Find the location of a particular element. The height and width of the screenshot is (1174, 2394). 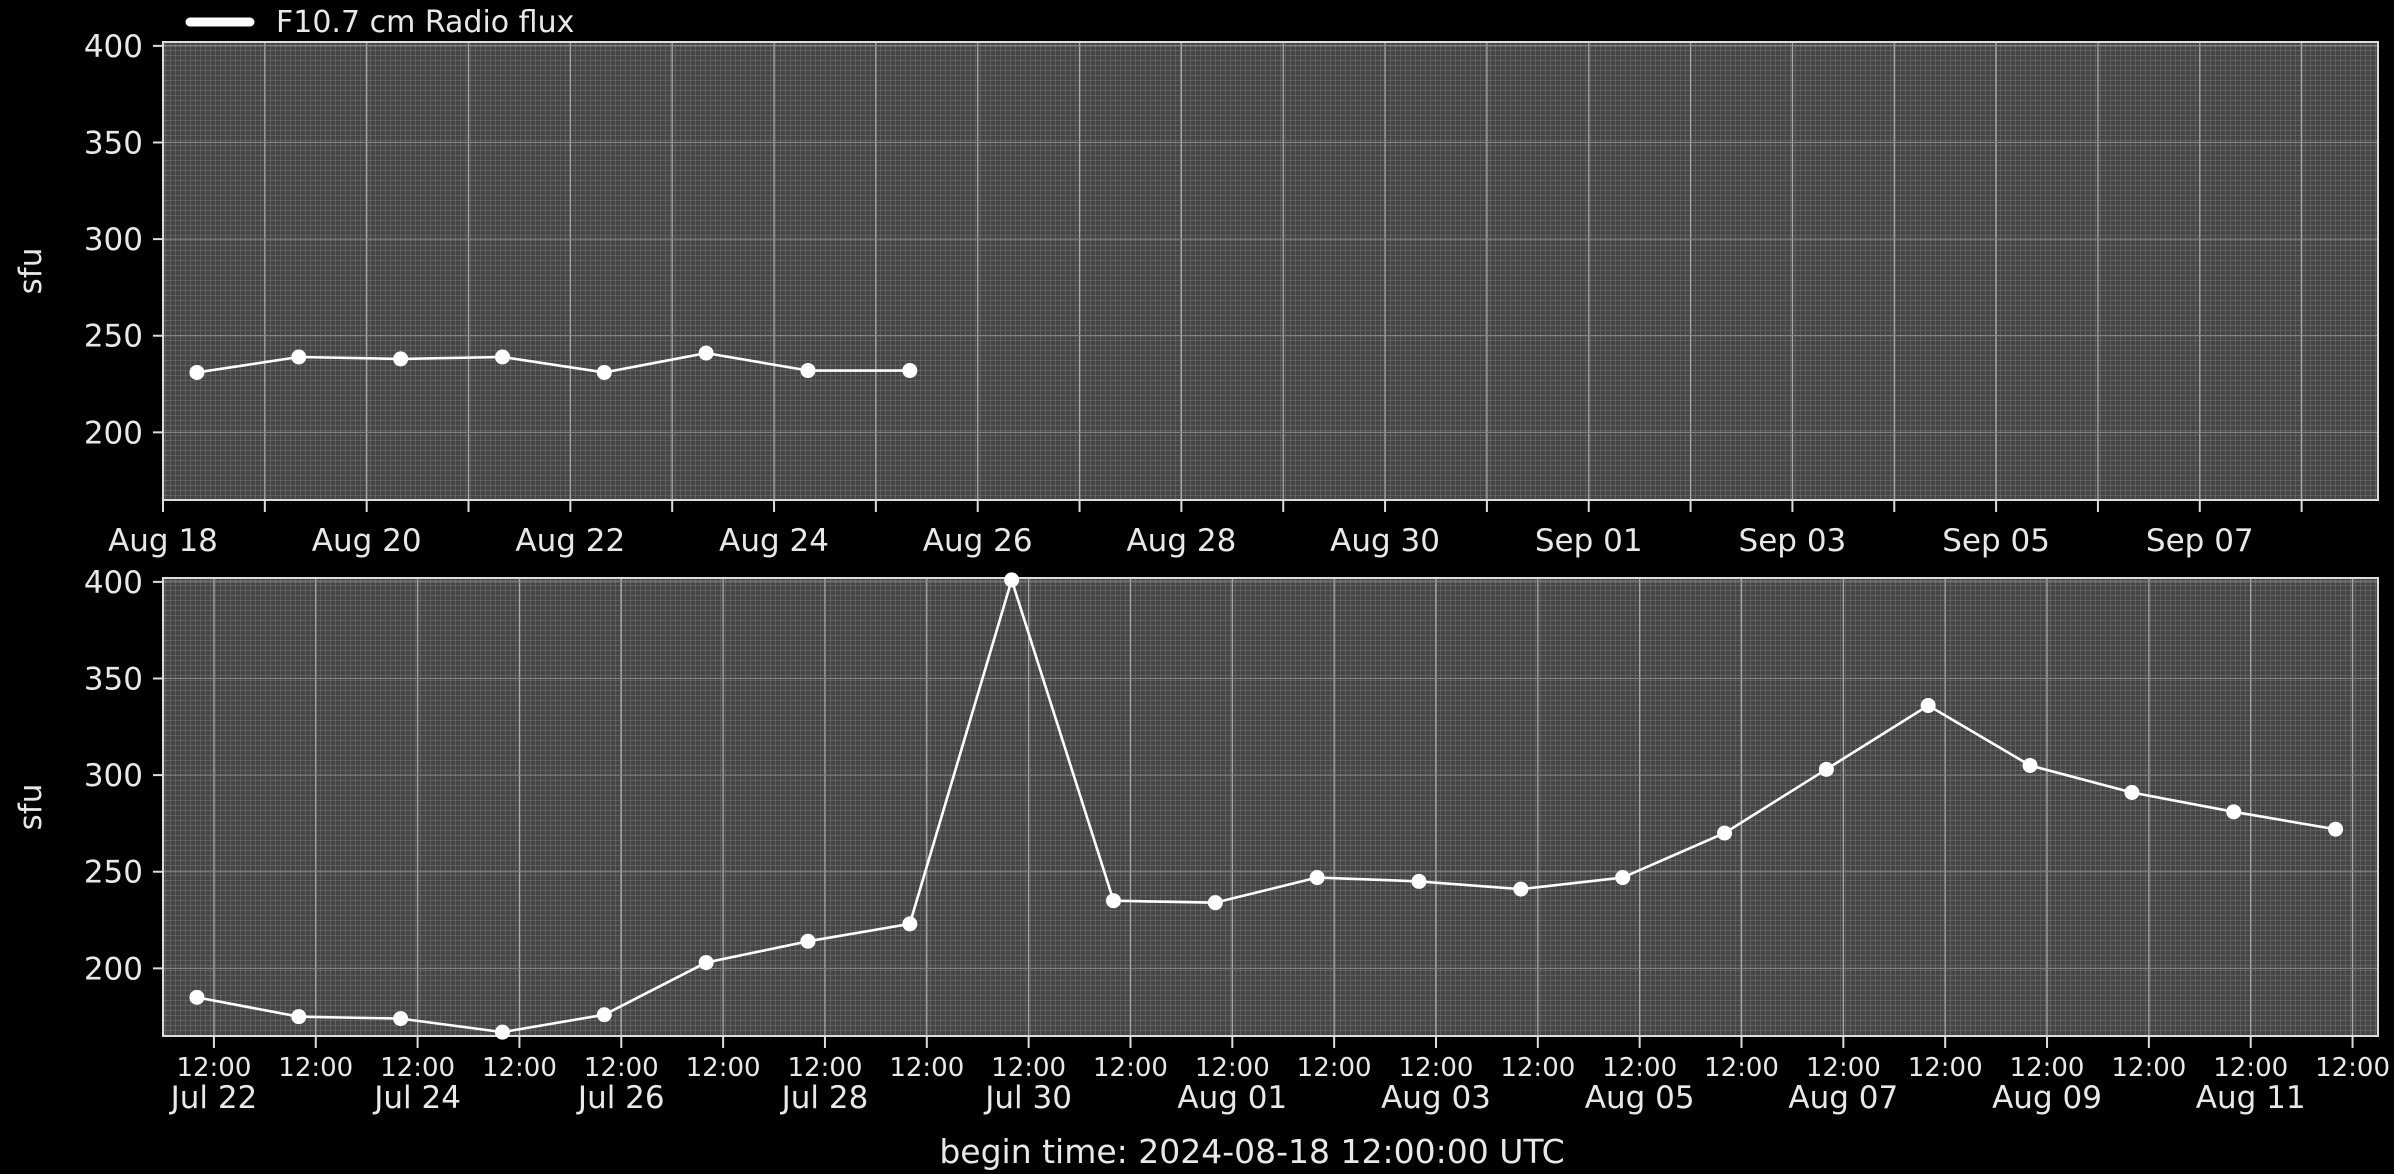

x-major-tick-label: Aug 09 is located at coordinates (2047, 1098).